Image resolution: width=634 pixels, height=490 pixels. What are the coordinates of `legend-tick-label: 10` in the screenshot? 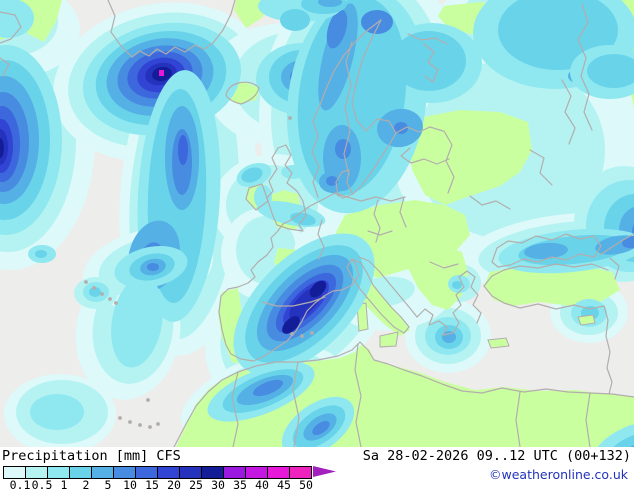 It's located at (130, 484).